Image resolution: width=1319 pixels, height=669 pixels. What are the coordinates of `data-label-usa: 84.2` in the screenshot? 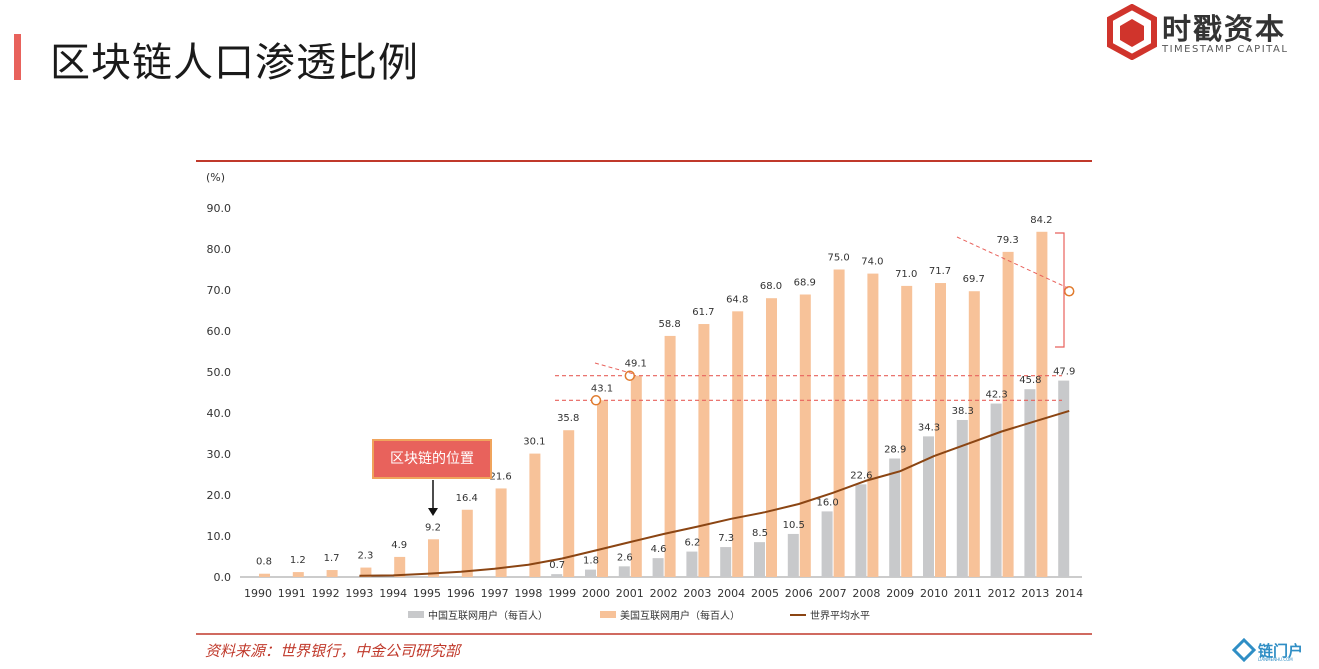 It's located at (1041, 220).